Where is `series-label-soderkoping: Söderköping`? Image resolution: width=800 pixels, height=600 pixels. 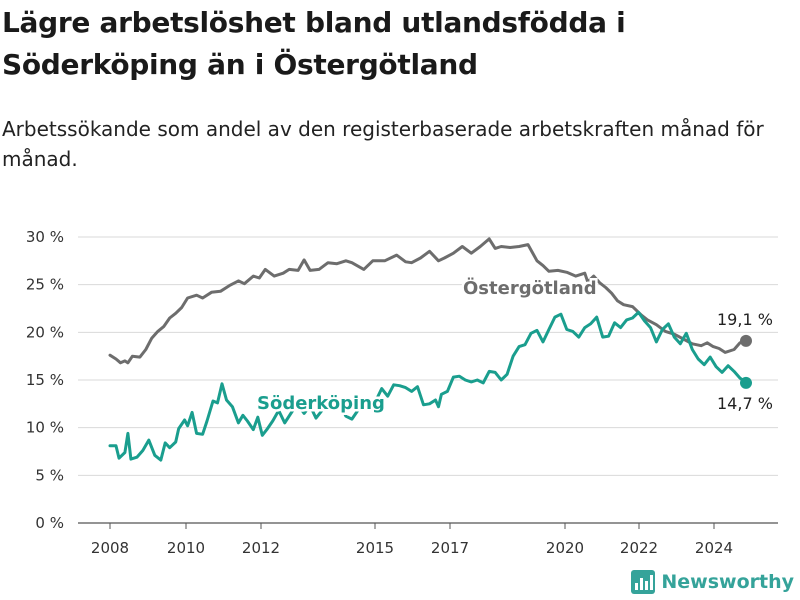
series-label-soderkoping: Söderköping is located at coordinates (321, 403).